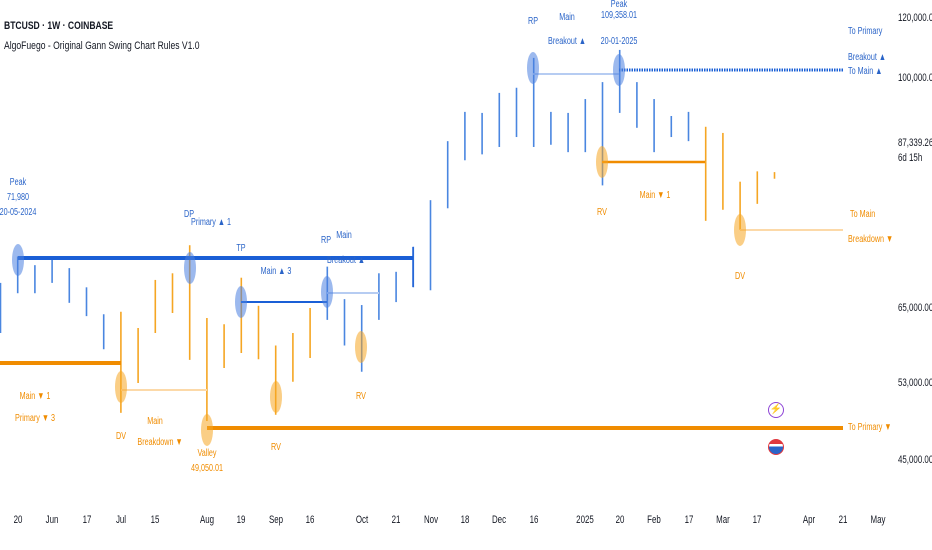  I want to click on primary-up-label: Primary ▲ 1, so click(211, 222).